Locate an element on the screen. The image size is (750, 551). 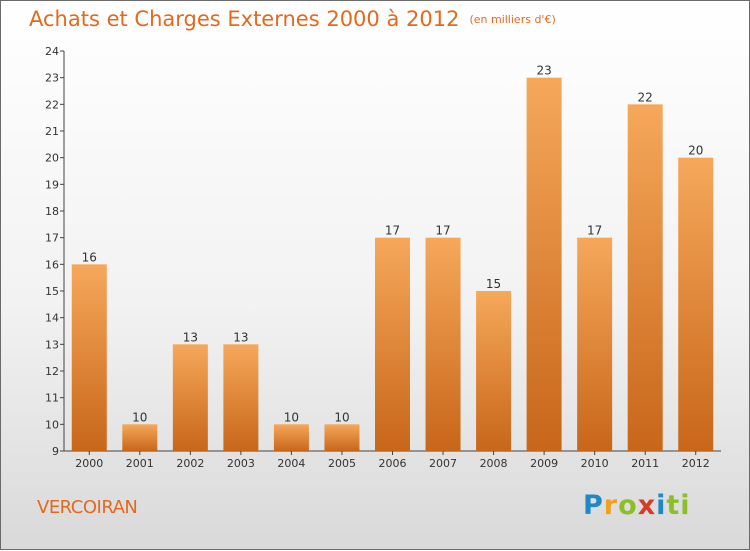
logo-letter: P is located at coordinates (593, 505).